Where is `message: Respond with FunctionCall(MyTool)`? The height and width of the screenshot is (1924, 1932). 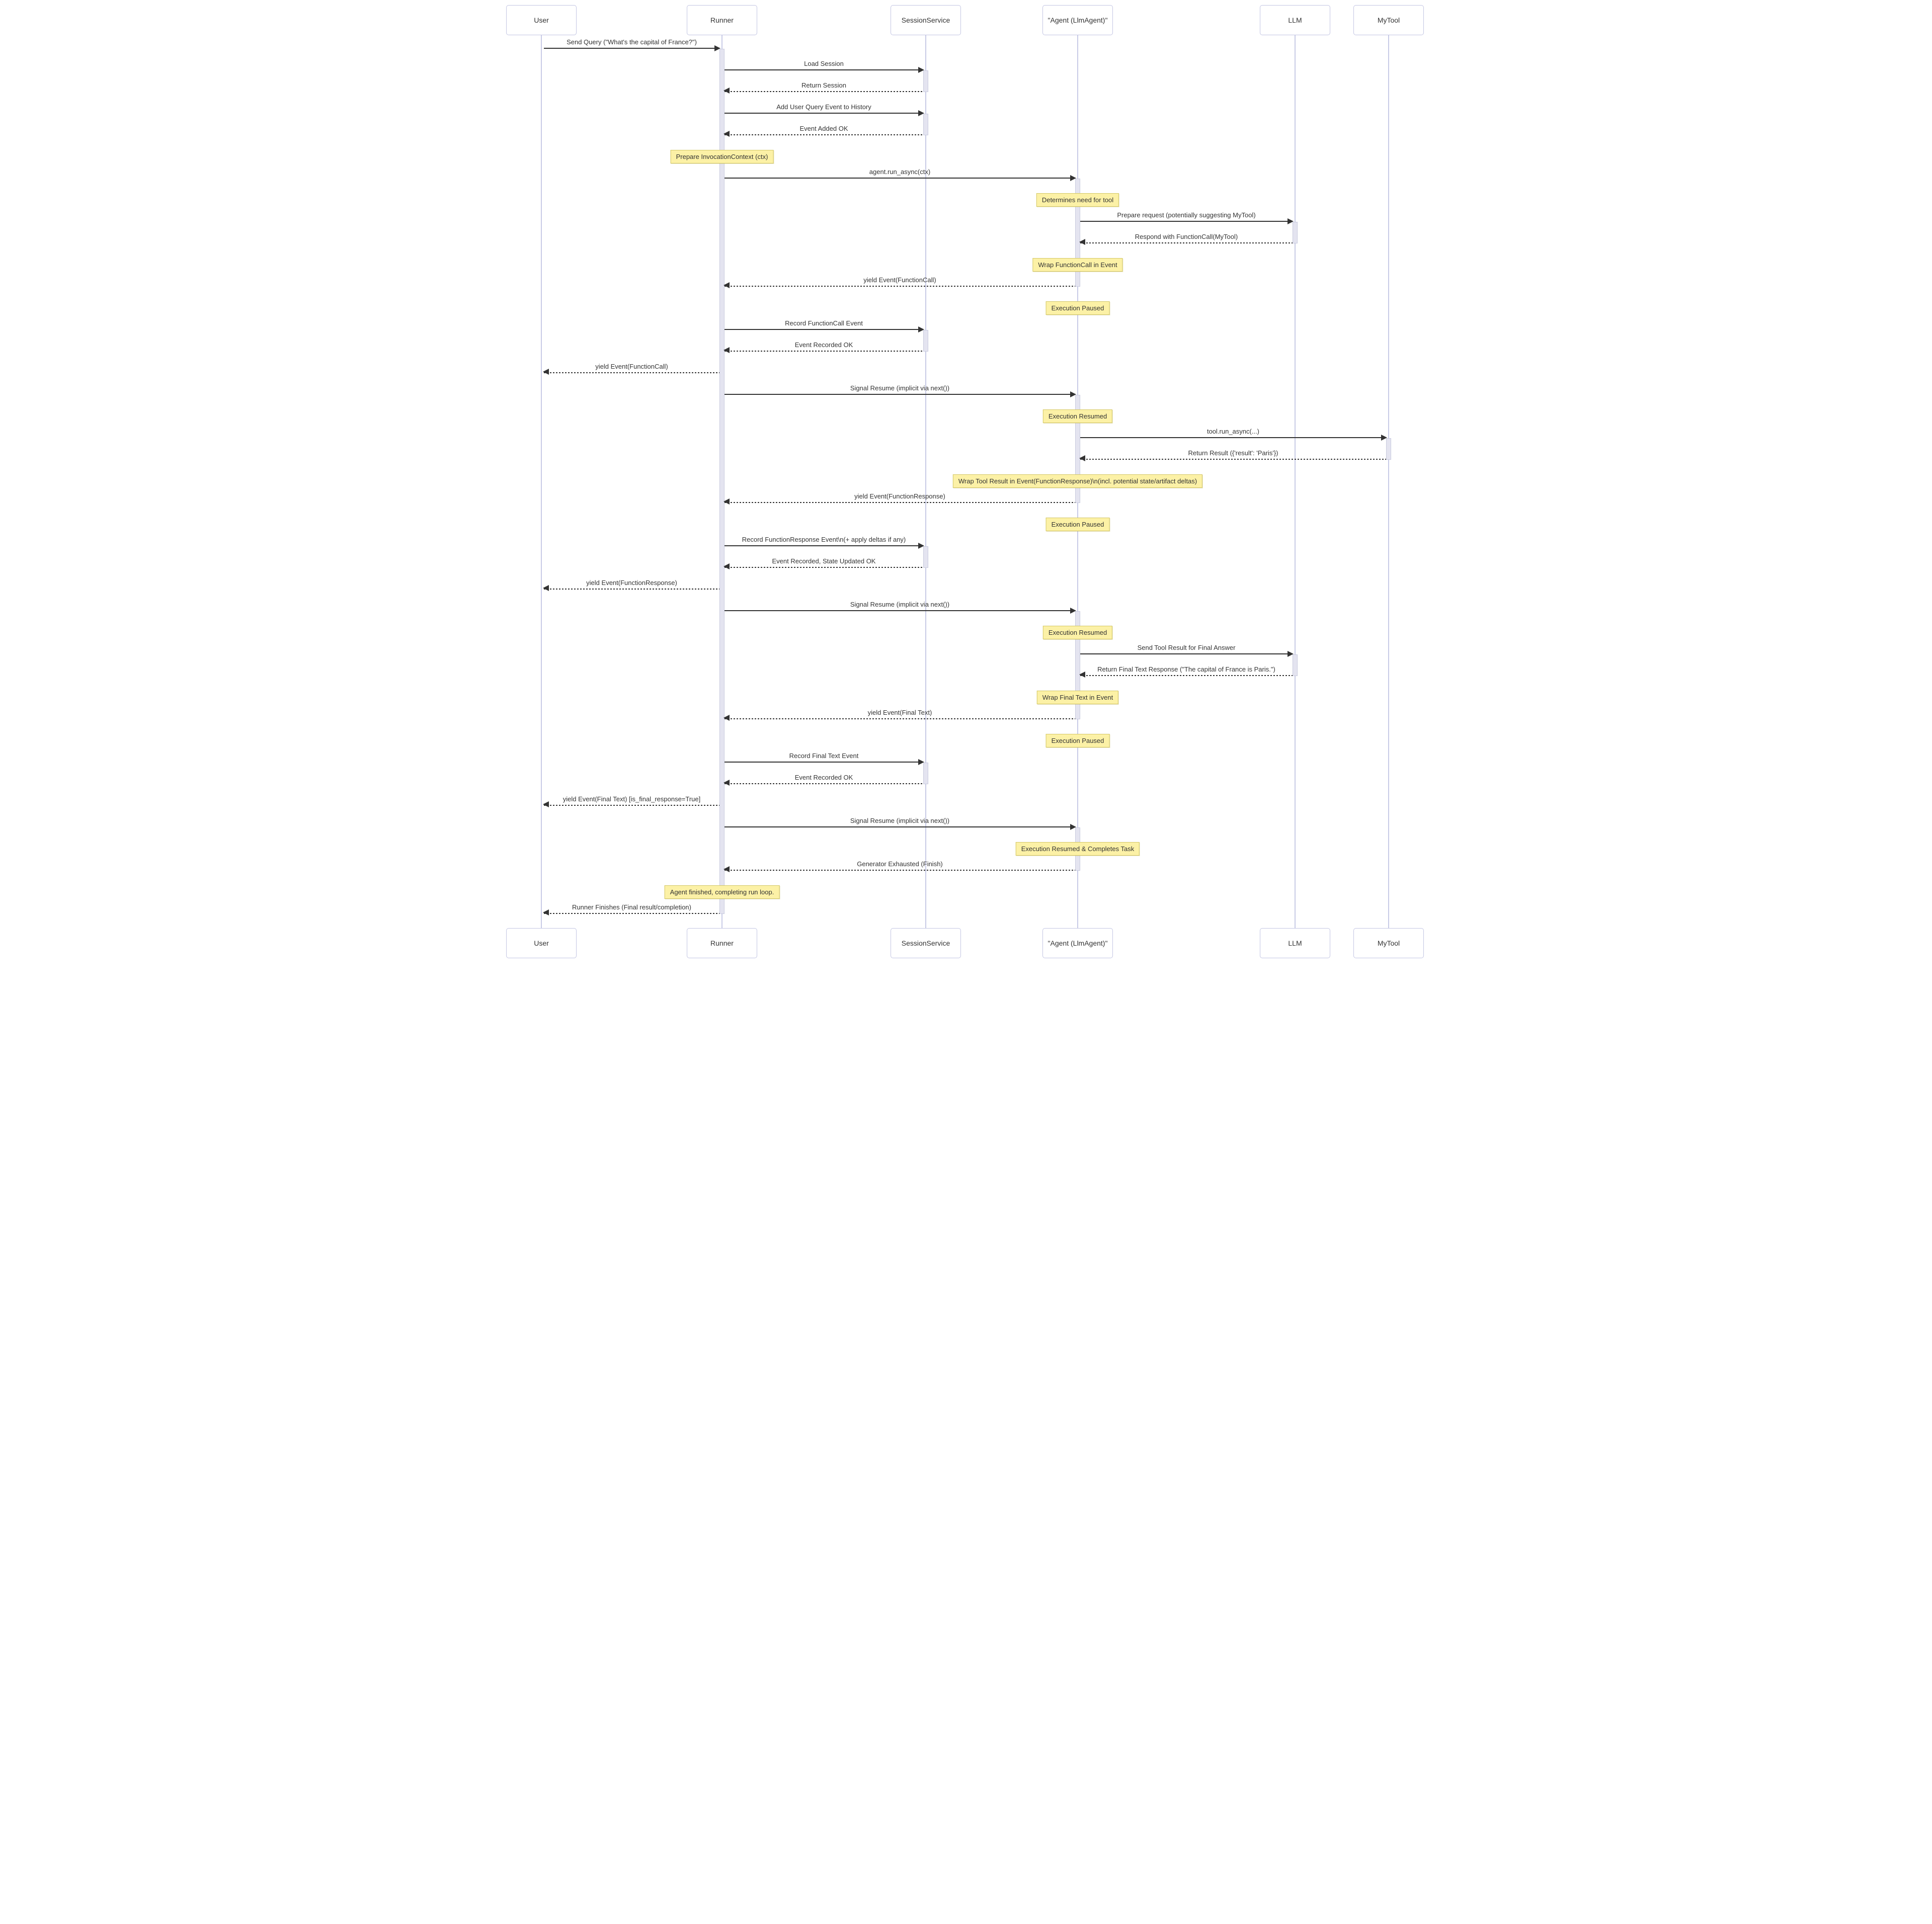 message: Respond with FunctionCall(MyTool) is located at coordinates (1186, 238).